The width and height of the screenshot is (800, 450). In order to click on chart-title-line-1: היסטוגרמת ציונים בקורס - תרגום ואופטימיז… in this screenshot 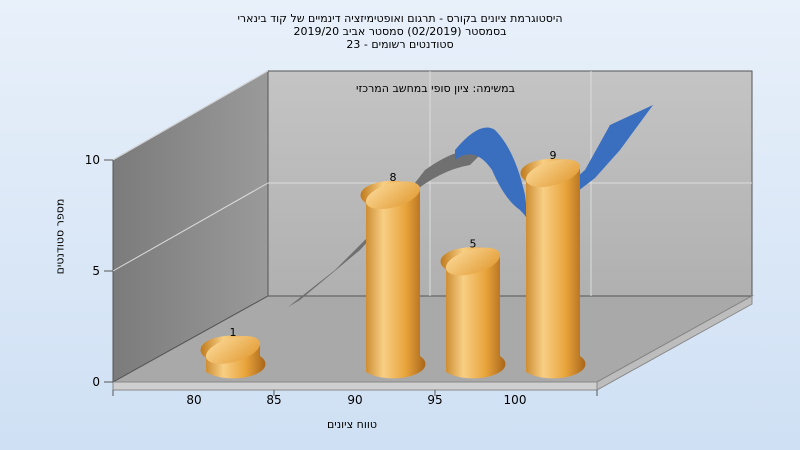, I will do `click(400, 18)`.